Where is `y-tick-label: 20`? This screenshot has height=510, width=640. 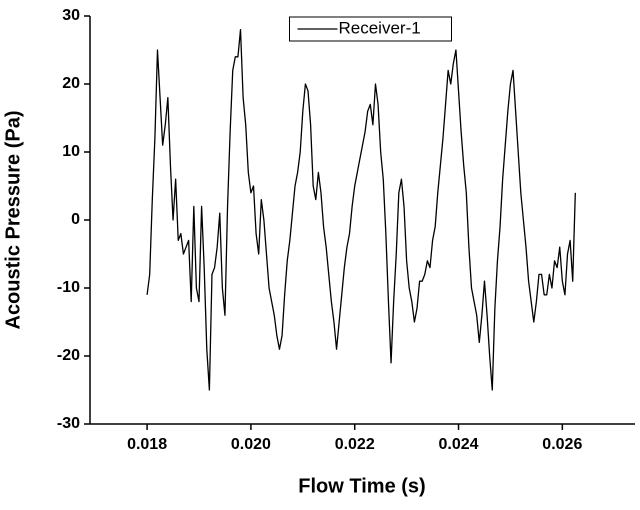 y-tick-label: 20 is located at coordinates (71, 83).